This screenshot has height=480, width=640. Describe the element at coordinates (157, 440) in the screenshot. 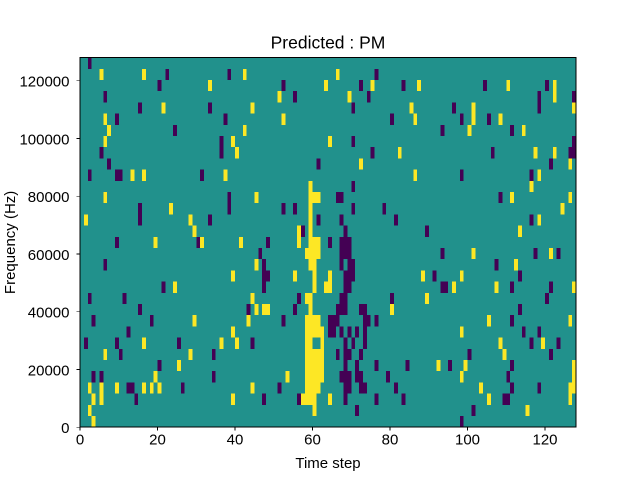

I see `svg-text: 20` at that location.